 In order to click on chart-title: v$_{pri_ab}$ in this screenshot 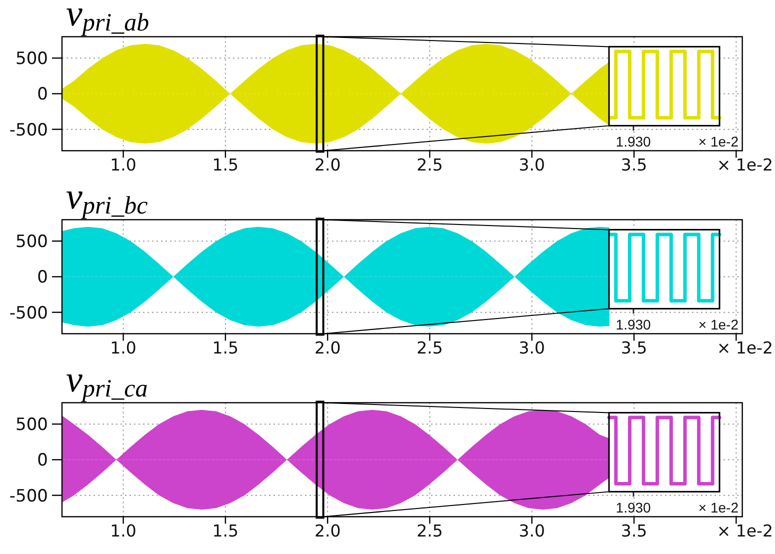, I will do `click(108, 18)`.